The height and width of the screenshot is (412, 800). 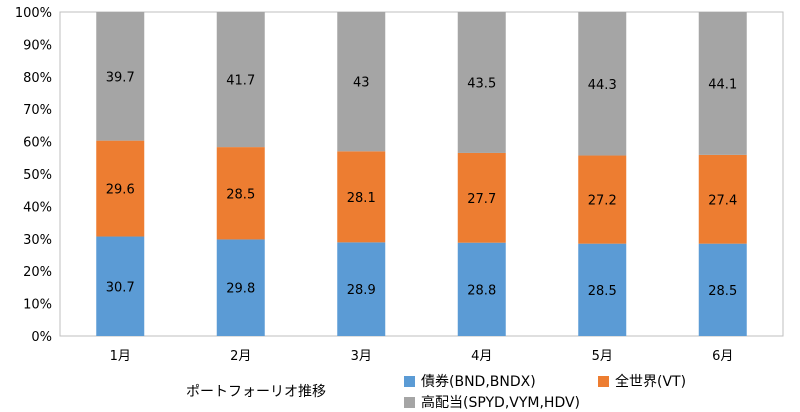 What do you see at coordinates (37, 110) in the screenshot?
I see `y-tick-label: 70%` at bounding box center [37, 110].